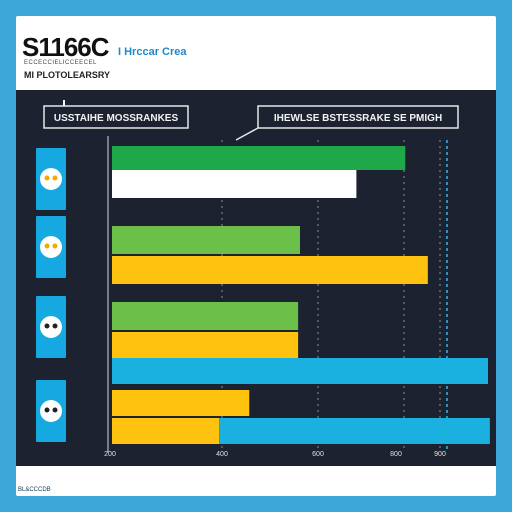 Image resolution: width=512 pixels, height=512 pixels. Describe the element at coordinates (110, 454) in the screenshot. I see `x-tick-label: 200` at that location.